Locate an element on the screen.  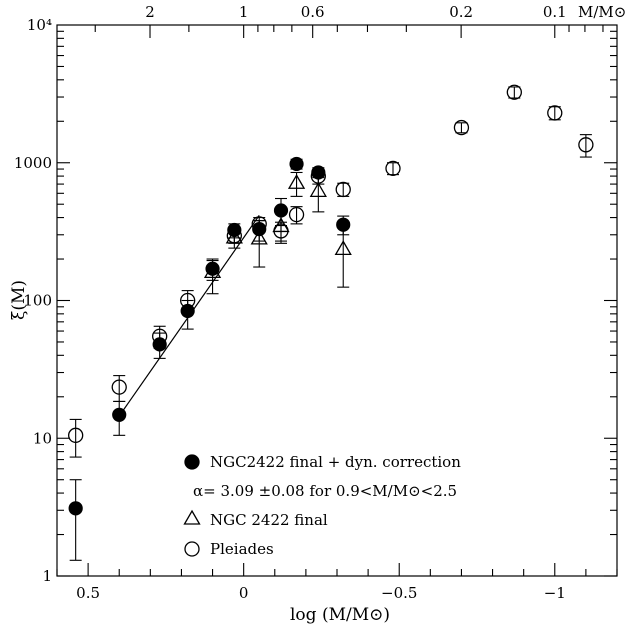
x-tick-label: −0.5 is located at coordinates (399, 593).